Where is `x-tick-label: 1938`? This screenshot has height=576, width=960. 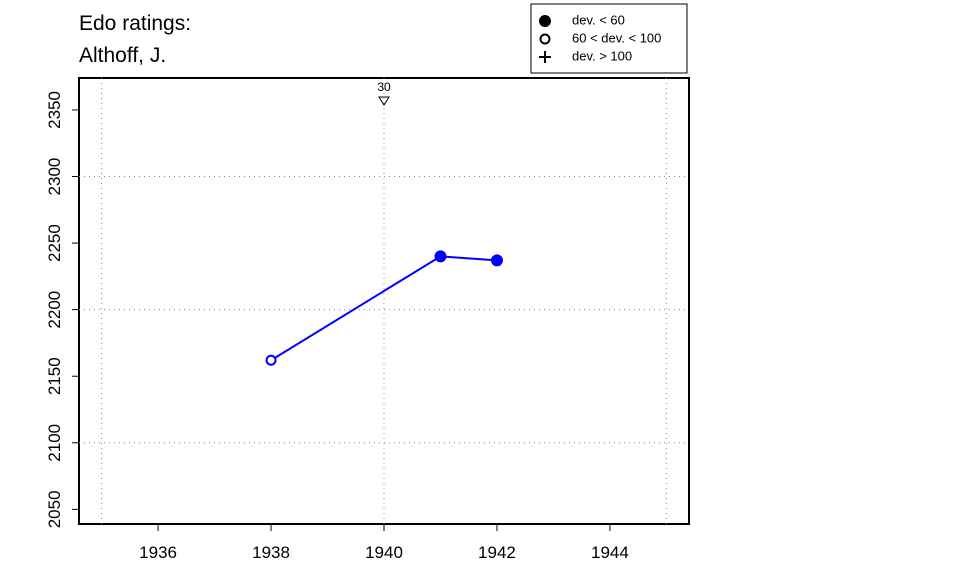 x-tick-label: 1938 is located at coordinates (271, 552).